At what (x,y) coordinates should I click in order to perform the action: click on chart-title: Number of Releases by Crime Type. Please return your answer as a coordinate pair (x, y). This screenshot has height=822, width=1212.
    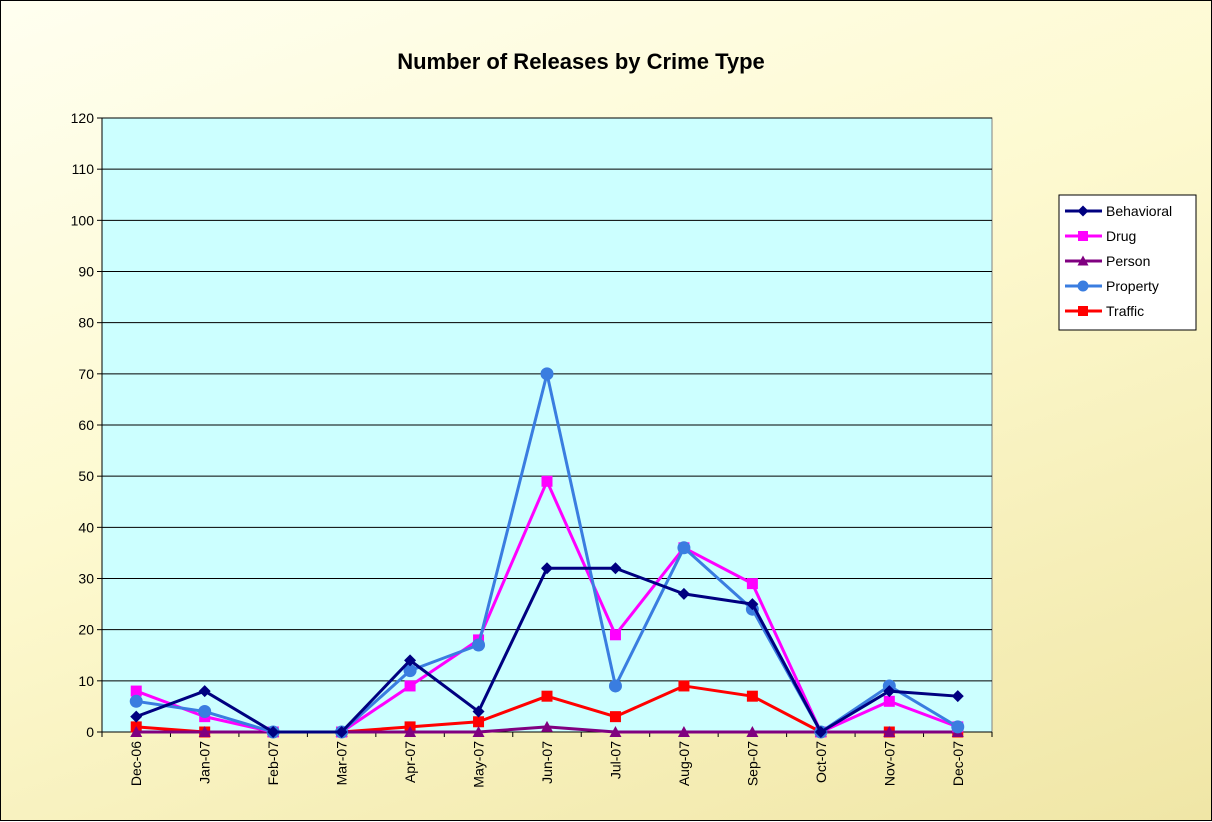
    Looking at the image, I should click on (581, 61).